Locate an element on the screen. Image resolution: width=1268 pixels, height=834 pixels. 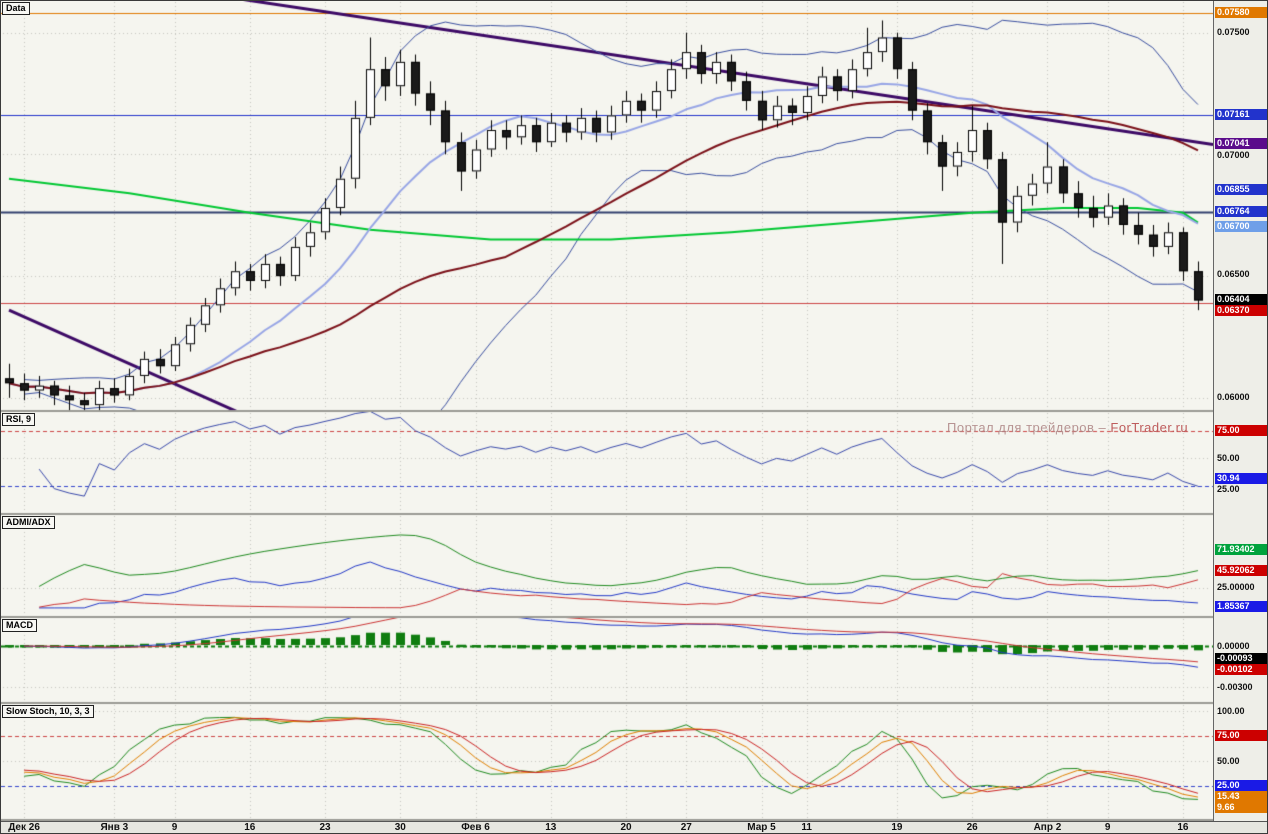
watermark-text: Портал для трейдеров – is located at coordinates (1029, 427).